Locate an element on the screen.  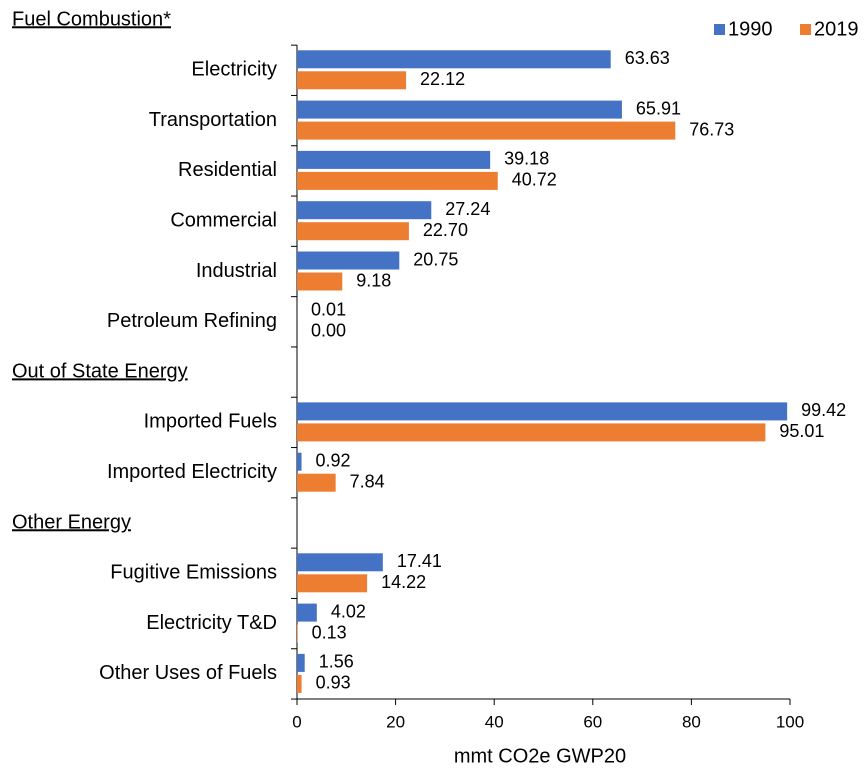
y-tick-label: Residential is located at coordinates (227, 170).